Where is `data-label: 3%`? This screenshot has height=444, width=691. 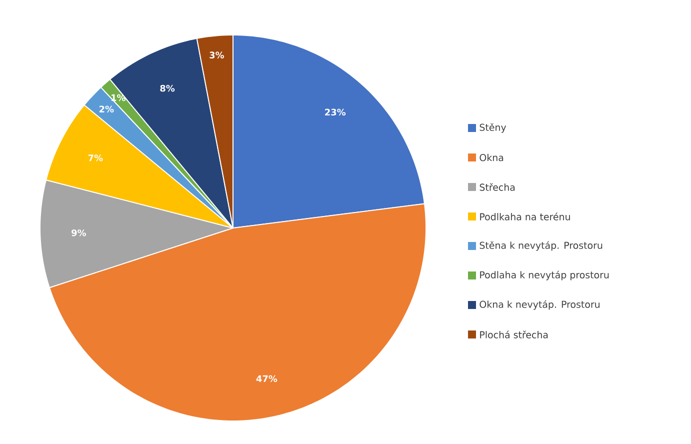 data-label: 3% is located at coordinates (217, 55).